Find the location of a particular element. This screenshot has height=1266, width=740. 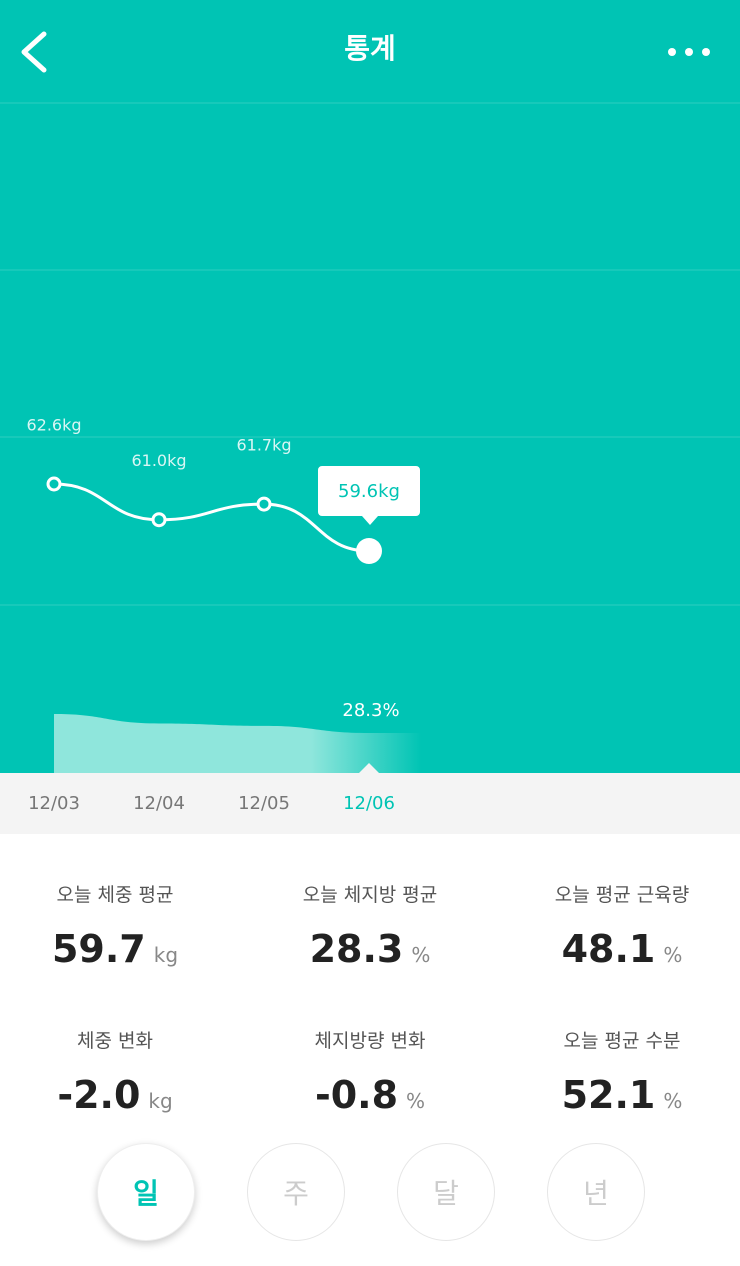

stat-card: 체중 변화 -2.0 kg is located at coordinates (120, 1075).